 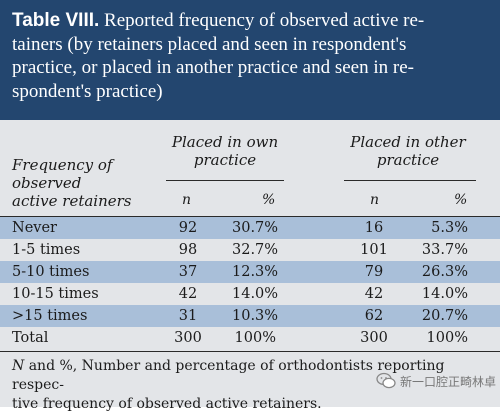 What do you see at coordinates (188, 228) in the screenshot?
I see `cell-own-n: 92` at bounding box center [188, 228].